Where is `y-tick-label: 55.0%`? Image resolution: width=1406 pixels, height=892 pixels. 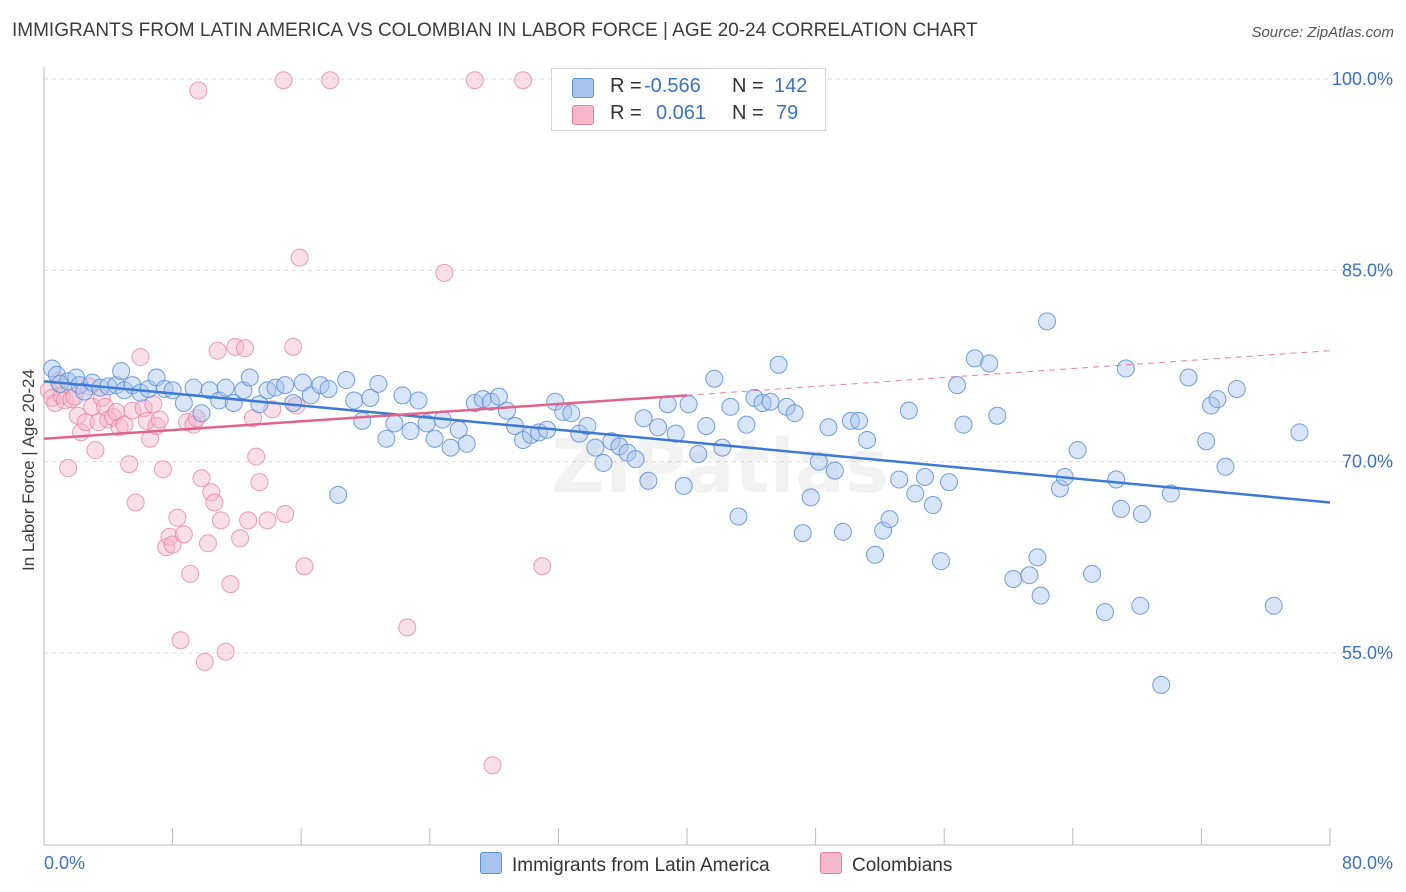
y-tick-label: 55.0% is located at coordinates (1367, 653).